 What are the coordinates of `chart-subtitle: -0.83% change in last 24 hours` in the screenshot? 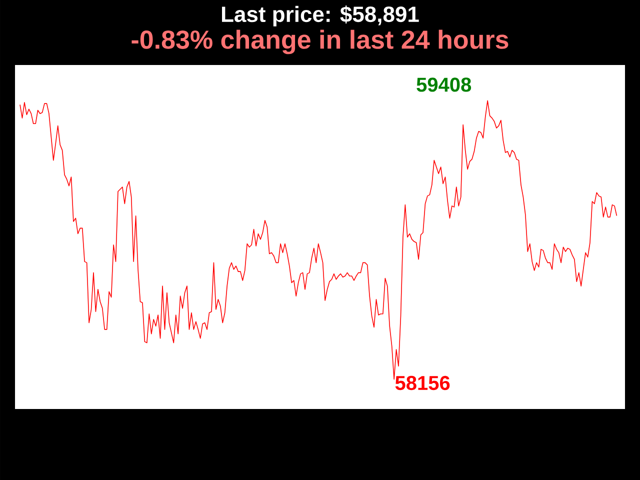 It's located at (320, 42).